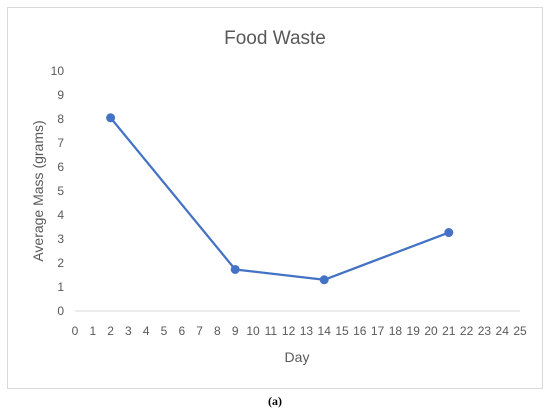 This screenshot has width=550, height=418. I want to click on x-tick-label: 12, so click(289, 331).